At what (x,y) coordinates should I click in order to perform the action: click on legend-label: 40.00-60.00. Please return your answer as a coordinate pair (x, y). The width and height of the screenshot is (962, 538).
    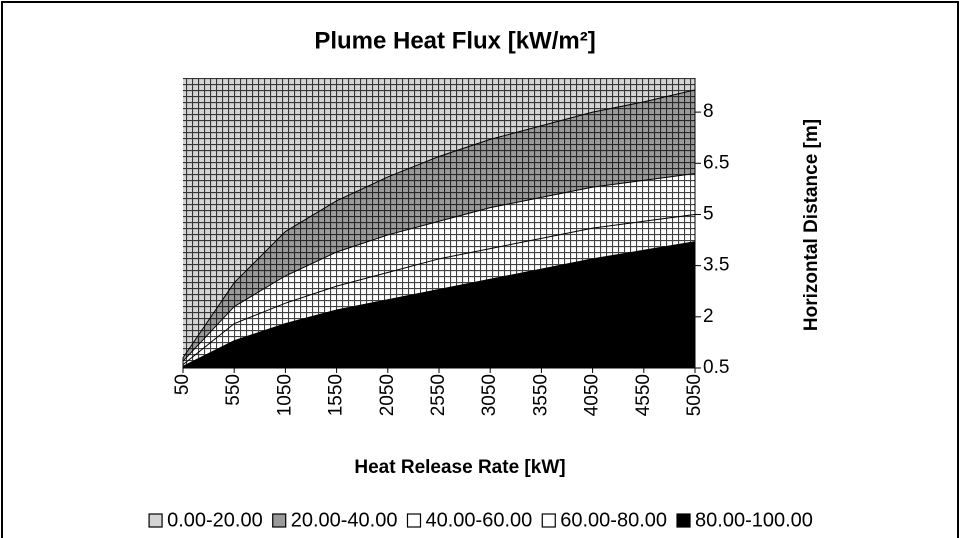
    Looking at the image, I should click on (478, 520).